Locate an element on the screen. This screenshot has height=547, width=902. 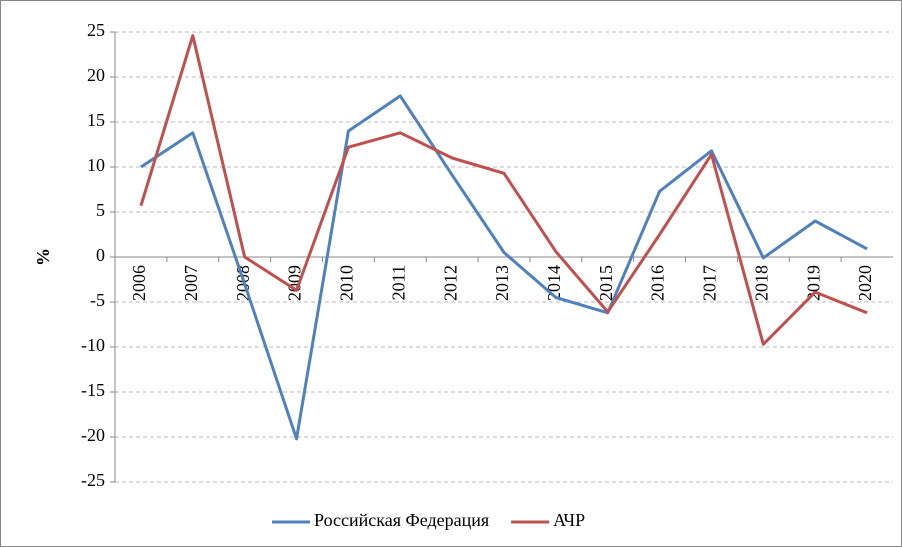
y-tick-label: 25 is located at coordinates (96, 30).